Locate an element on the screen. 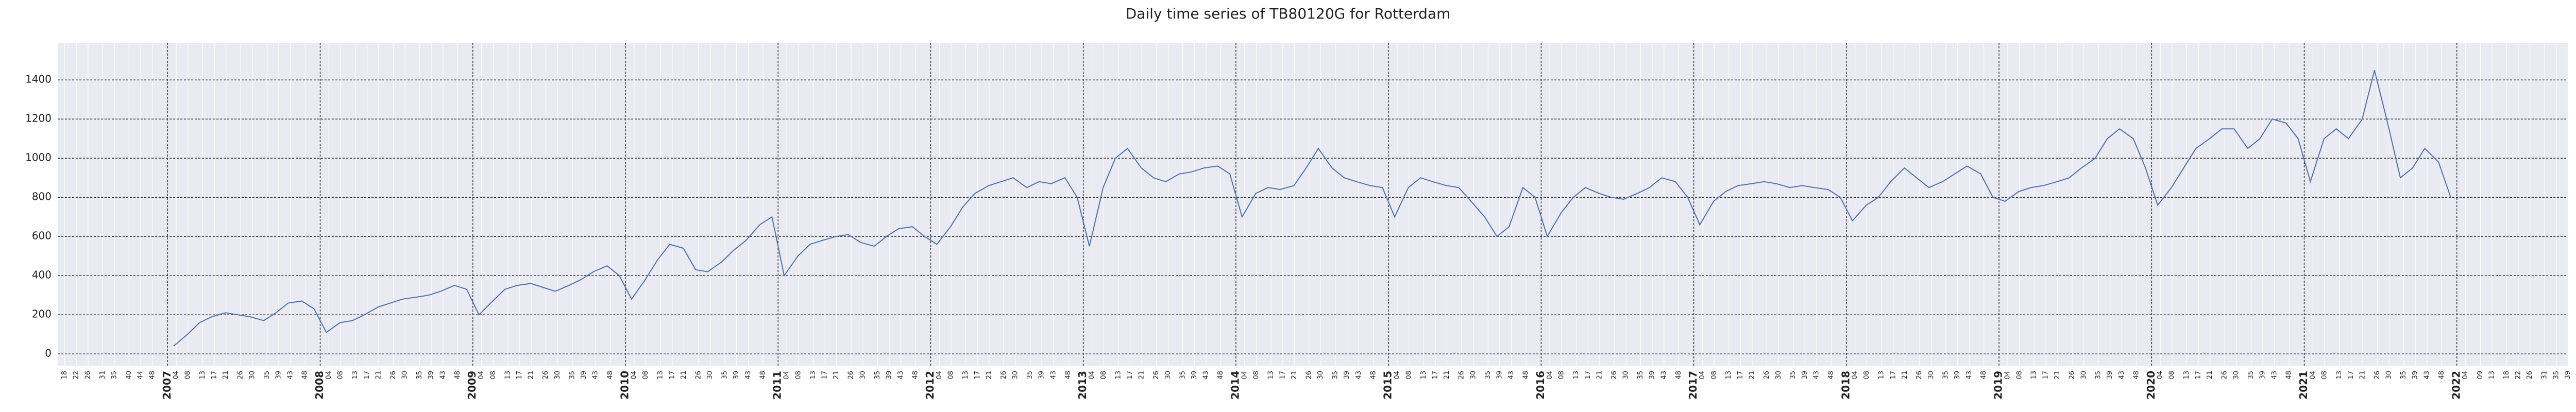 This screenshot has height=412, width=2576. x-minor-tick-label: 18 is located at coordinates (2507, 376).